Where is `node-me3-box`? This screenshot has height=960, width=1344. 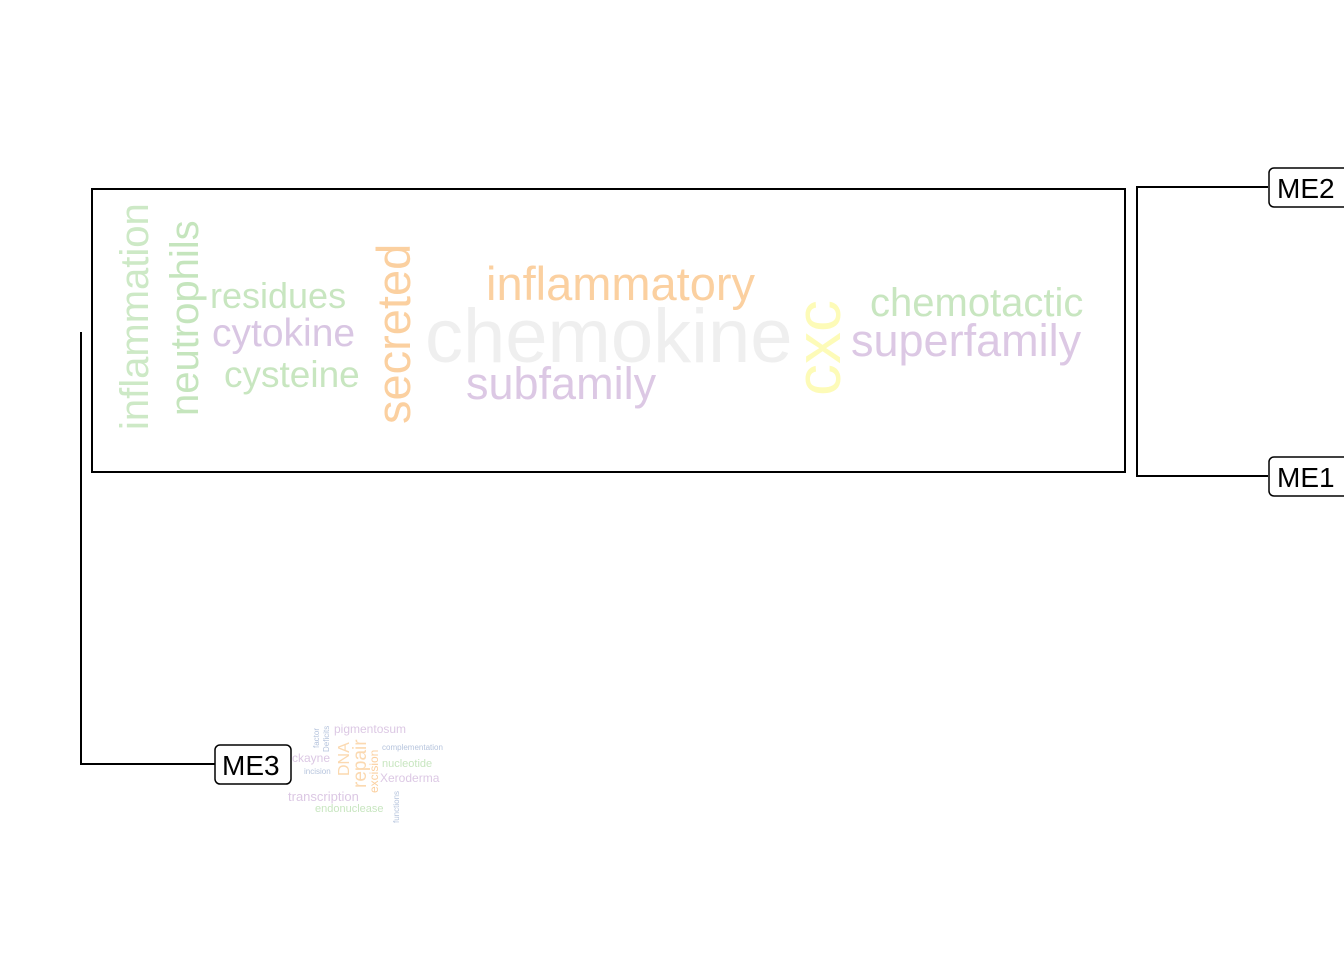
node-me3-box is located at coordinates (253, 764).